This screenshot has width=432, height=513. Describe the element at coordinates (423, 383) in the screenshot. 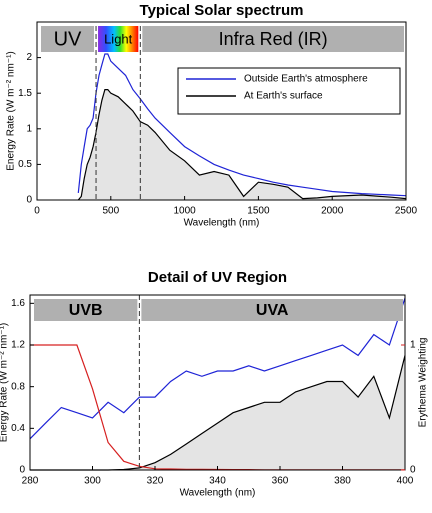

I see `y2-axis-label: Erythema Weighting` at that location.